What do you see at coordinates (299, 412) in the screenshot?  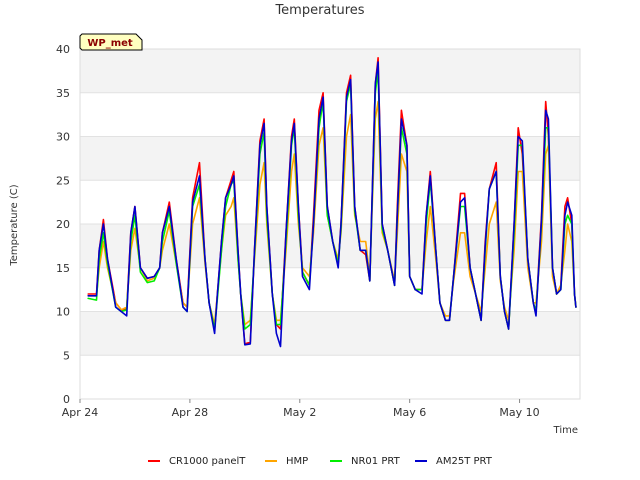 I see `x-tick-label: May 2` at bounding box center [299, 412].